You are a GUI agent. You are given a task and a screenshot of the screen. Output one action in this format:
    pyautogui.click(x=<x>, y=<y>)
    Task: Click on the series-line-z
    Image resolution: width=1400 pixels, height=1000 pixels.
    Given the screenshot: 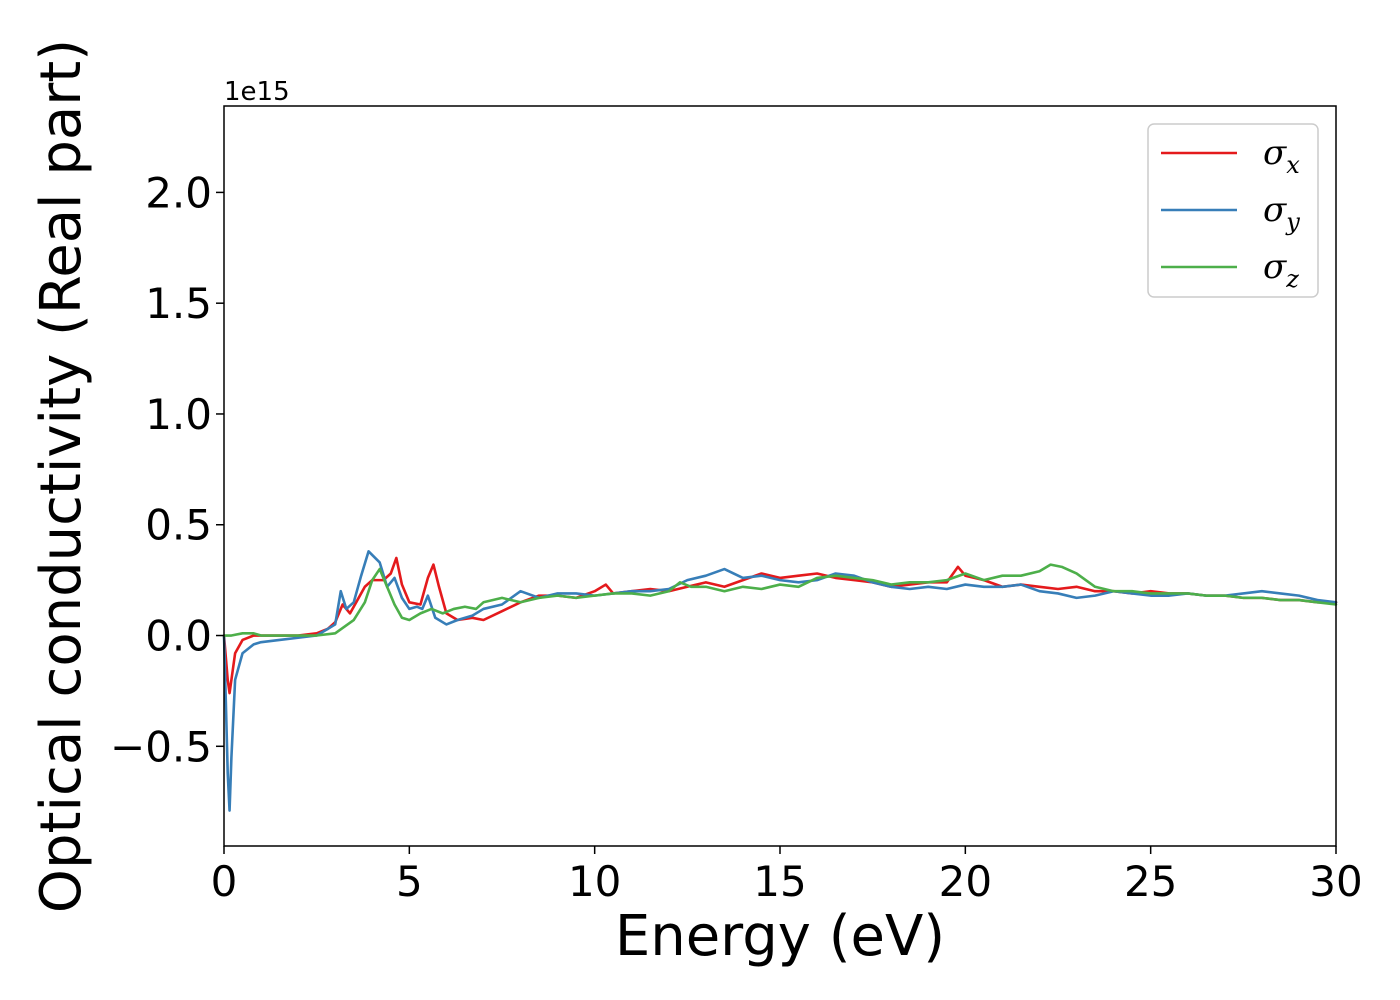 What is the action you would take?
    pyautogui.click(x=780, y=600)
    